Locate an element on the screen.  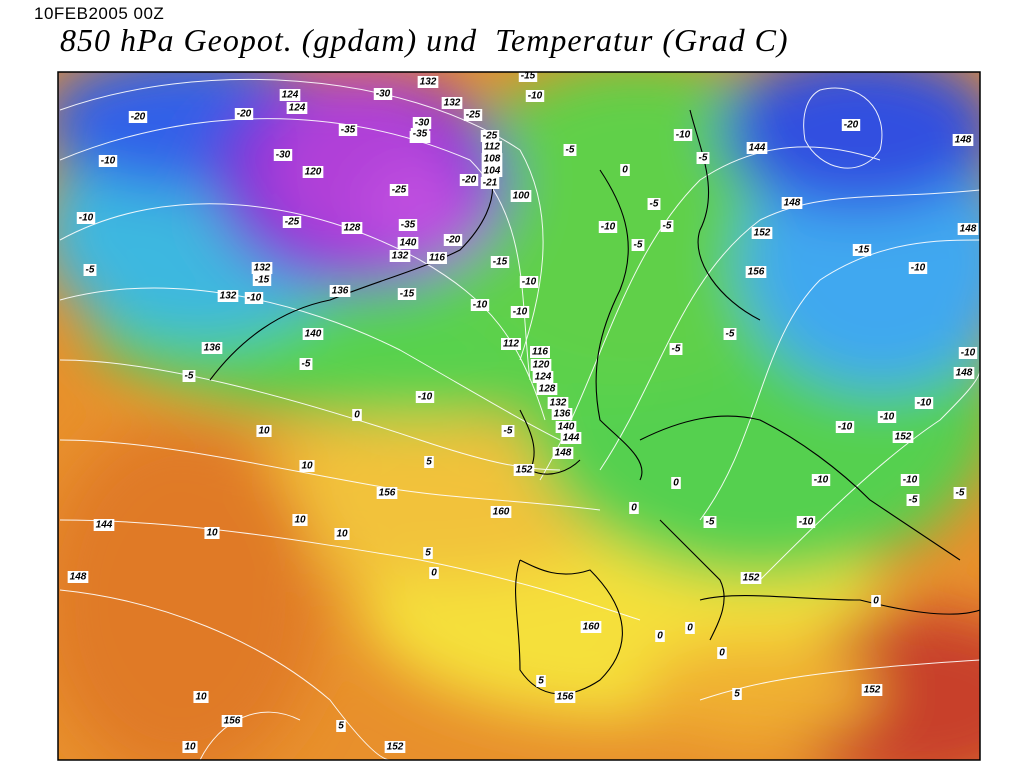
geopotential-label: 160 is located at coordinates (501, 512).